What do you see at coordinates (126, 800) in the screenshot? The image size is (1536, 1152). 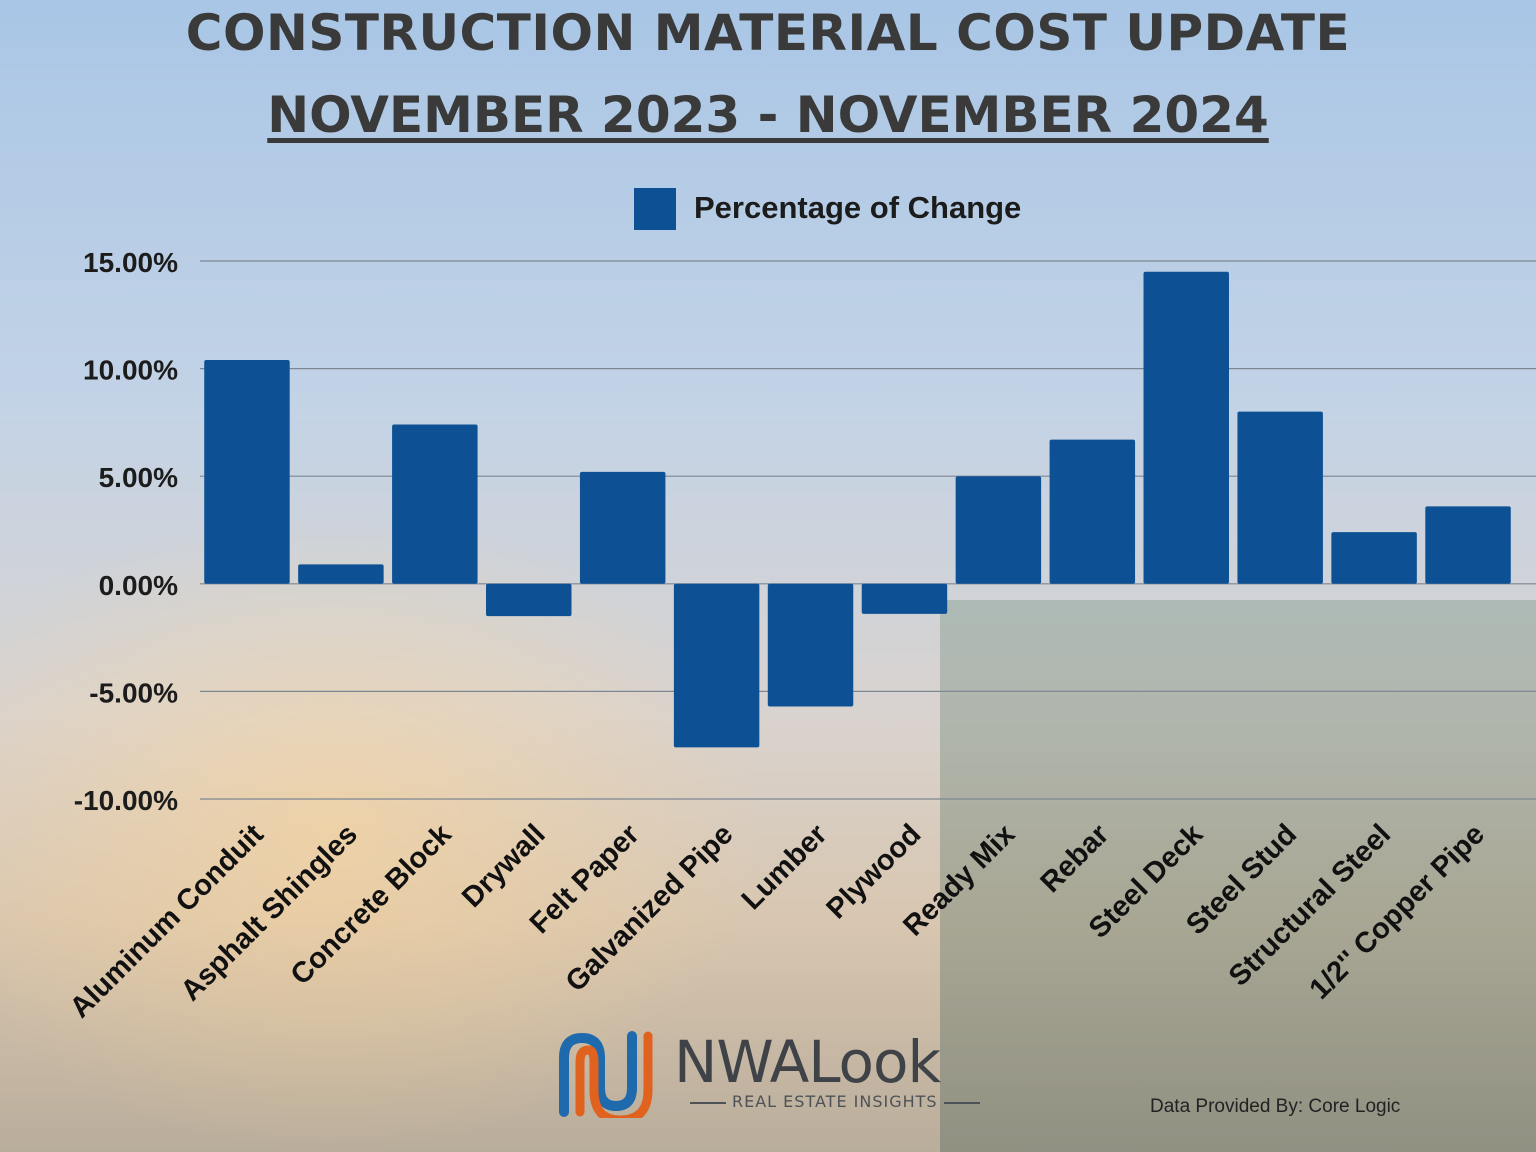 I see `y-tick-label: -10.00%` at bounding box center [126, 800].